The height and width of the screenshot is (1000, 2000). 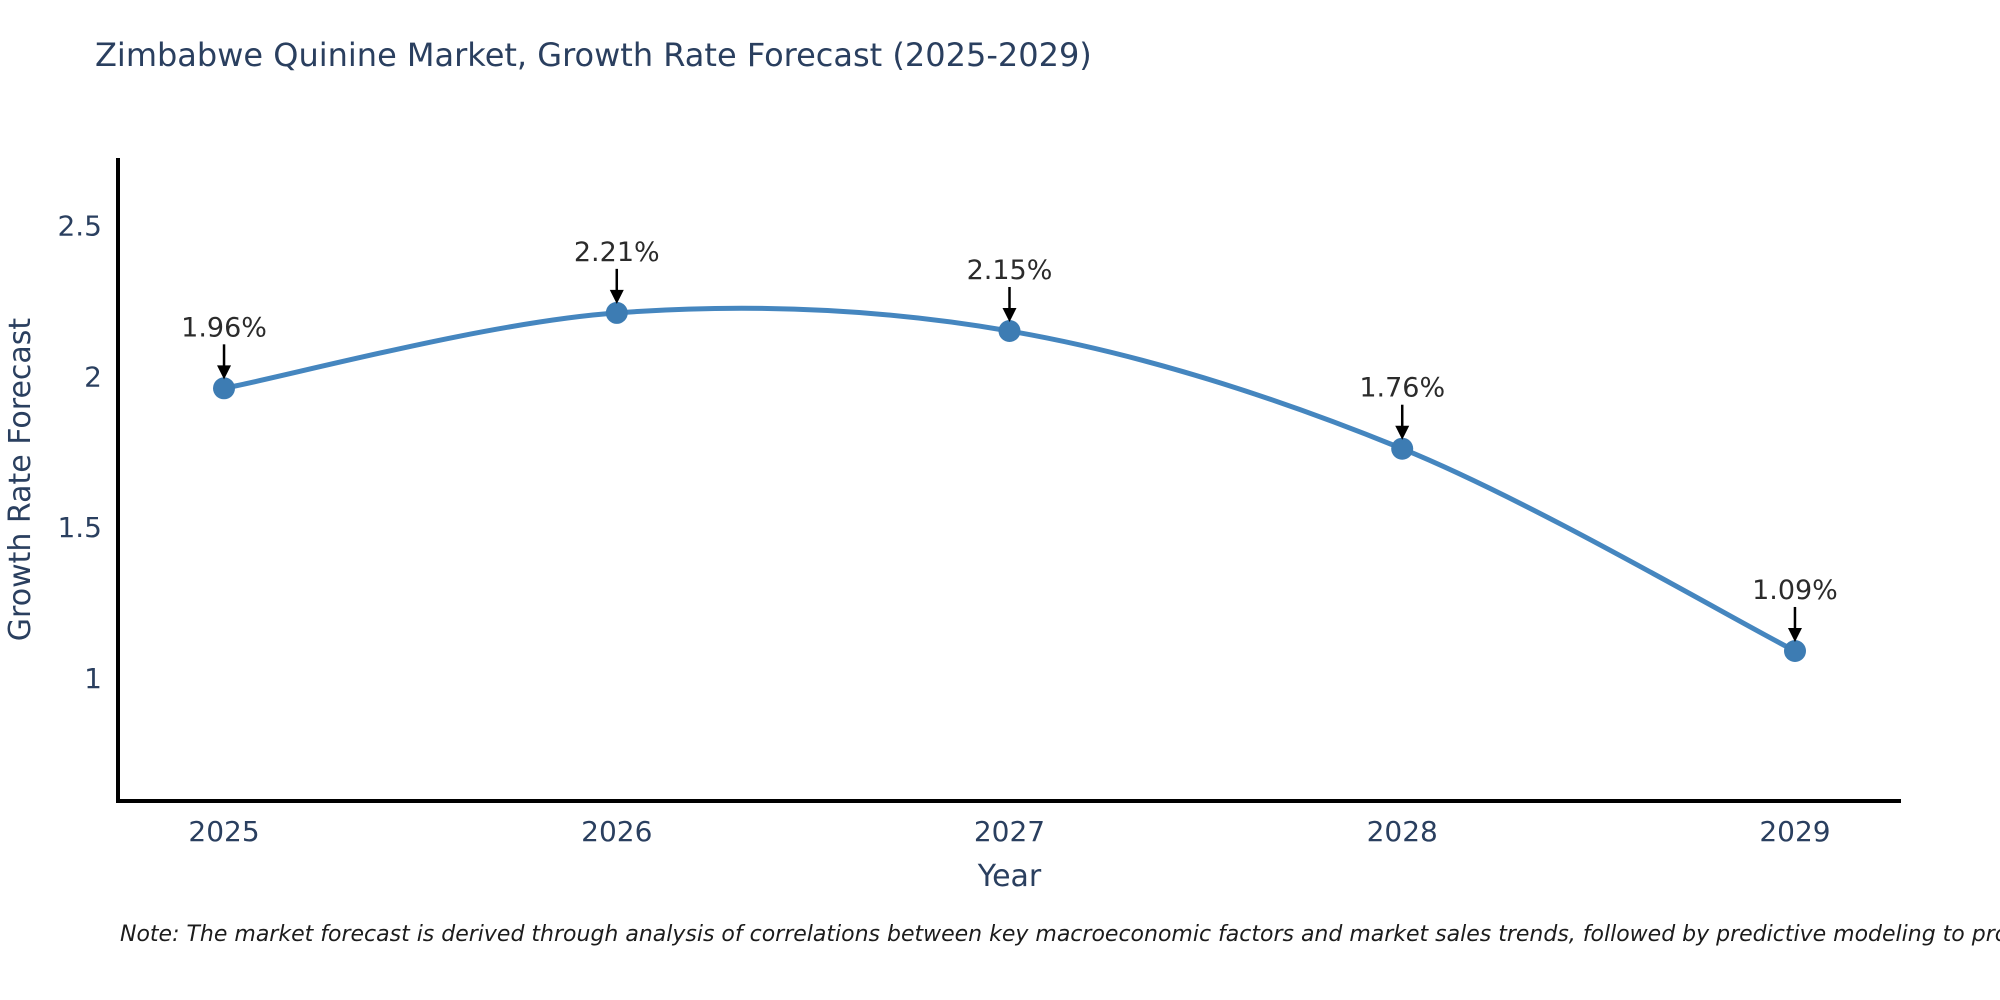 What do you see at coordinates (1795, 590) in the screenshot?
I see `data-point-label: 1.09%` at bounding box center [1795, 590].